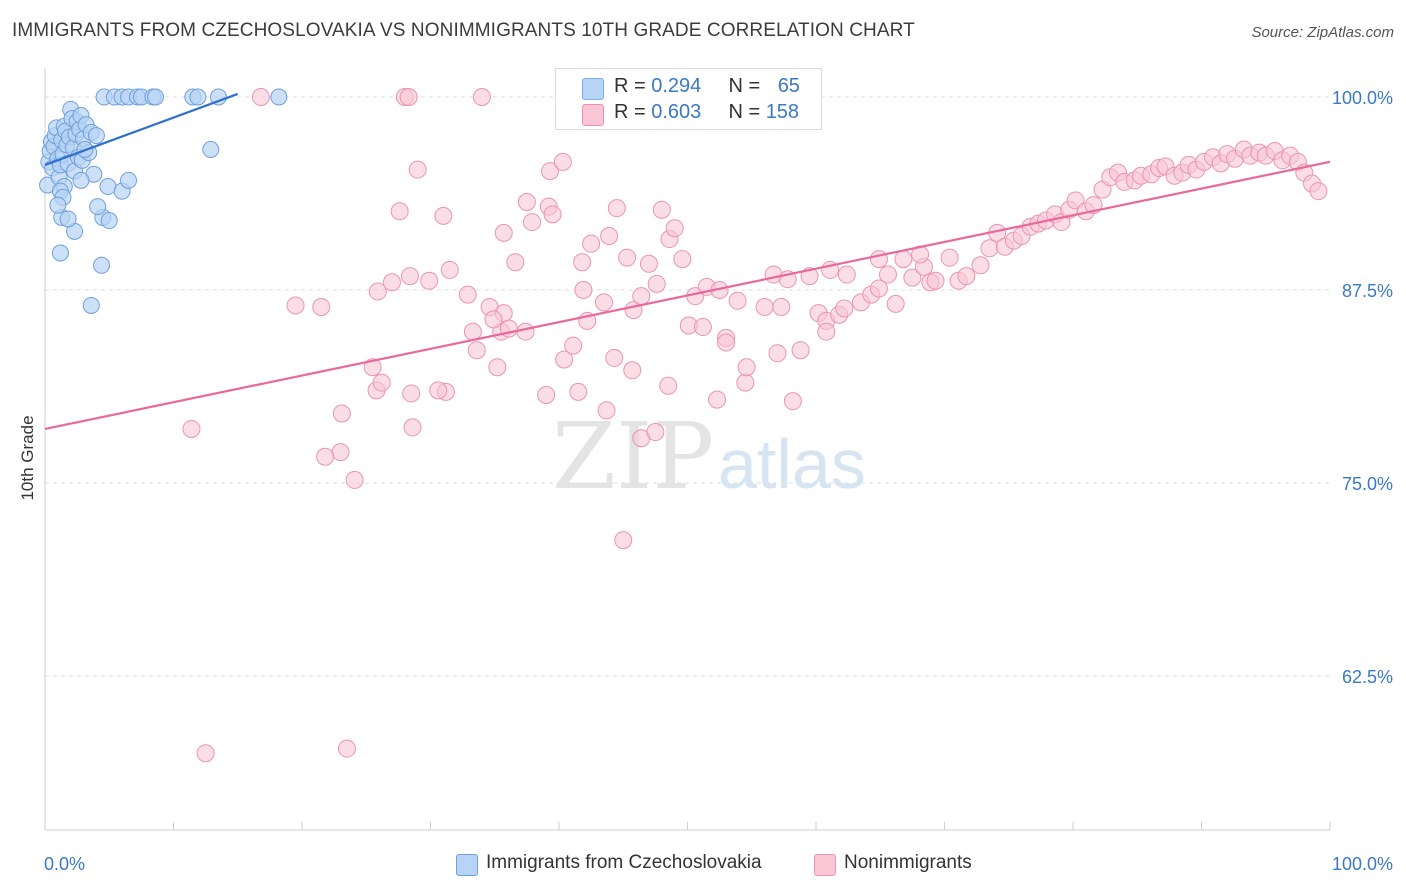 The width and height of the screenshot is (1406, 892). What do you see at coordinates (1362, 387) in the screenshot?
I see `y-tick-labels: 100.0% 87.5% 75.0% 62.5%` at bounding box center [1362, 387].